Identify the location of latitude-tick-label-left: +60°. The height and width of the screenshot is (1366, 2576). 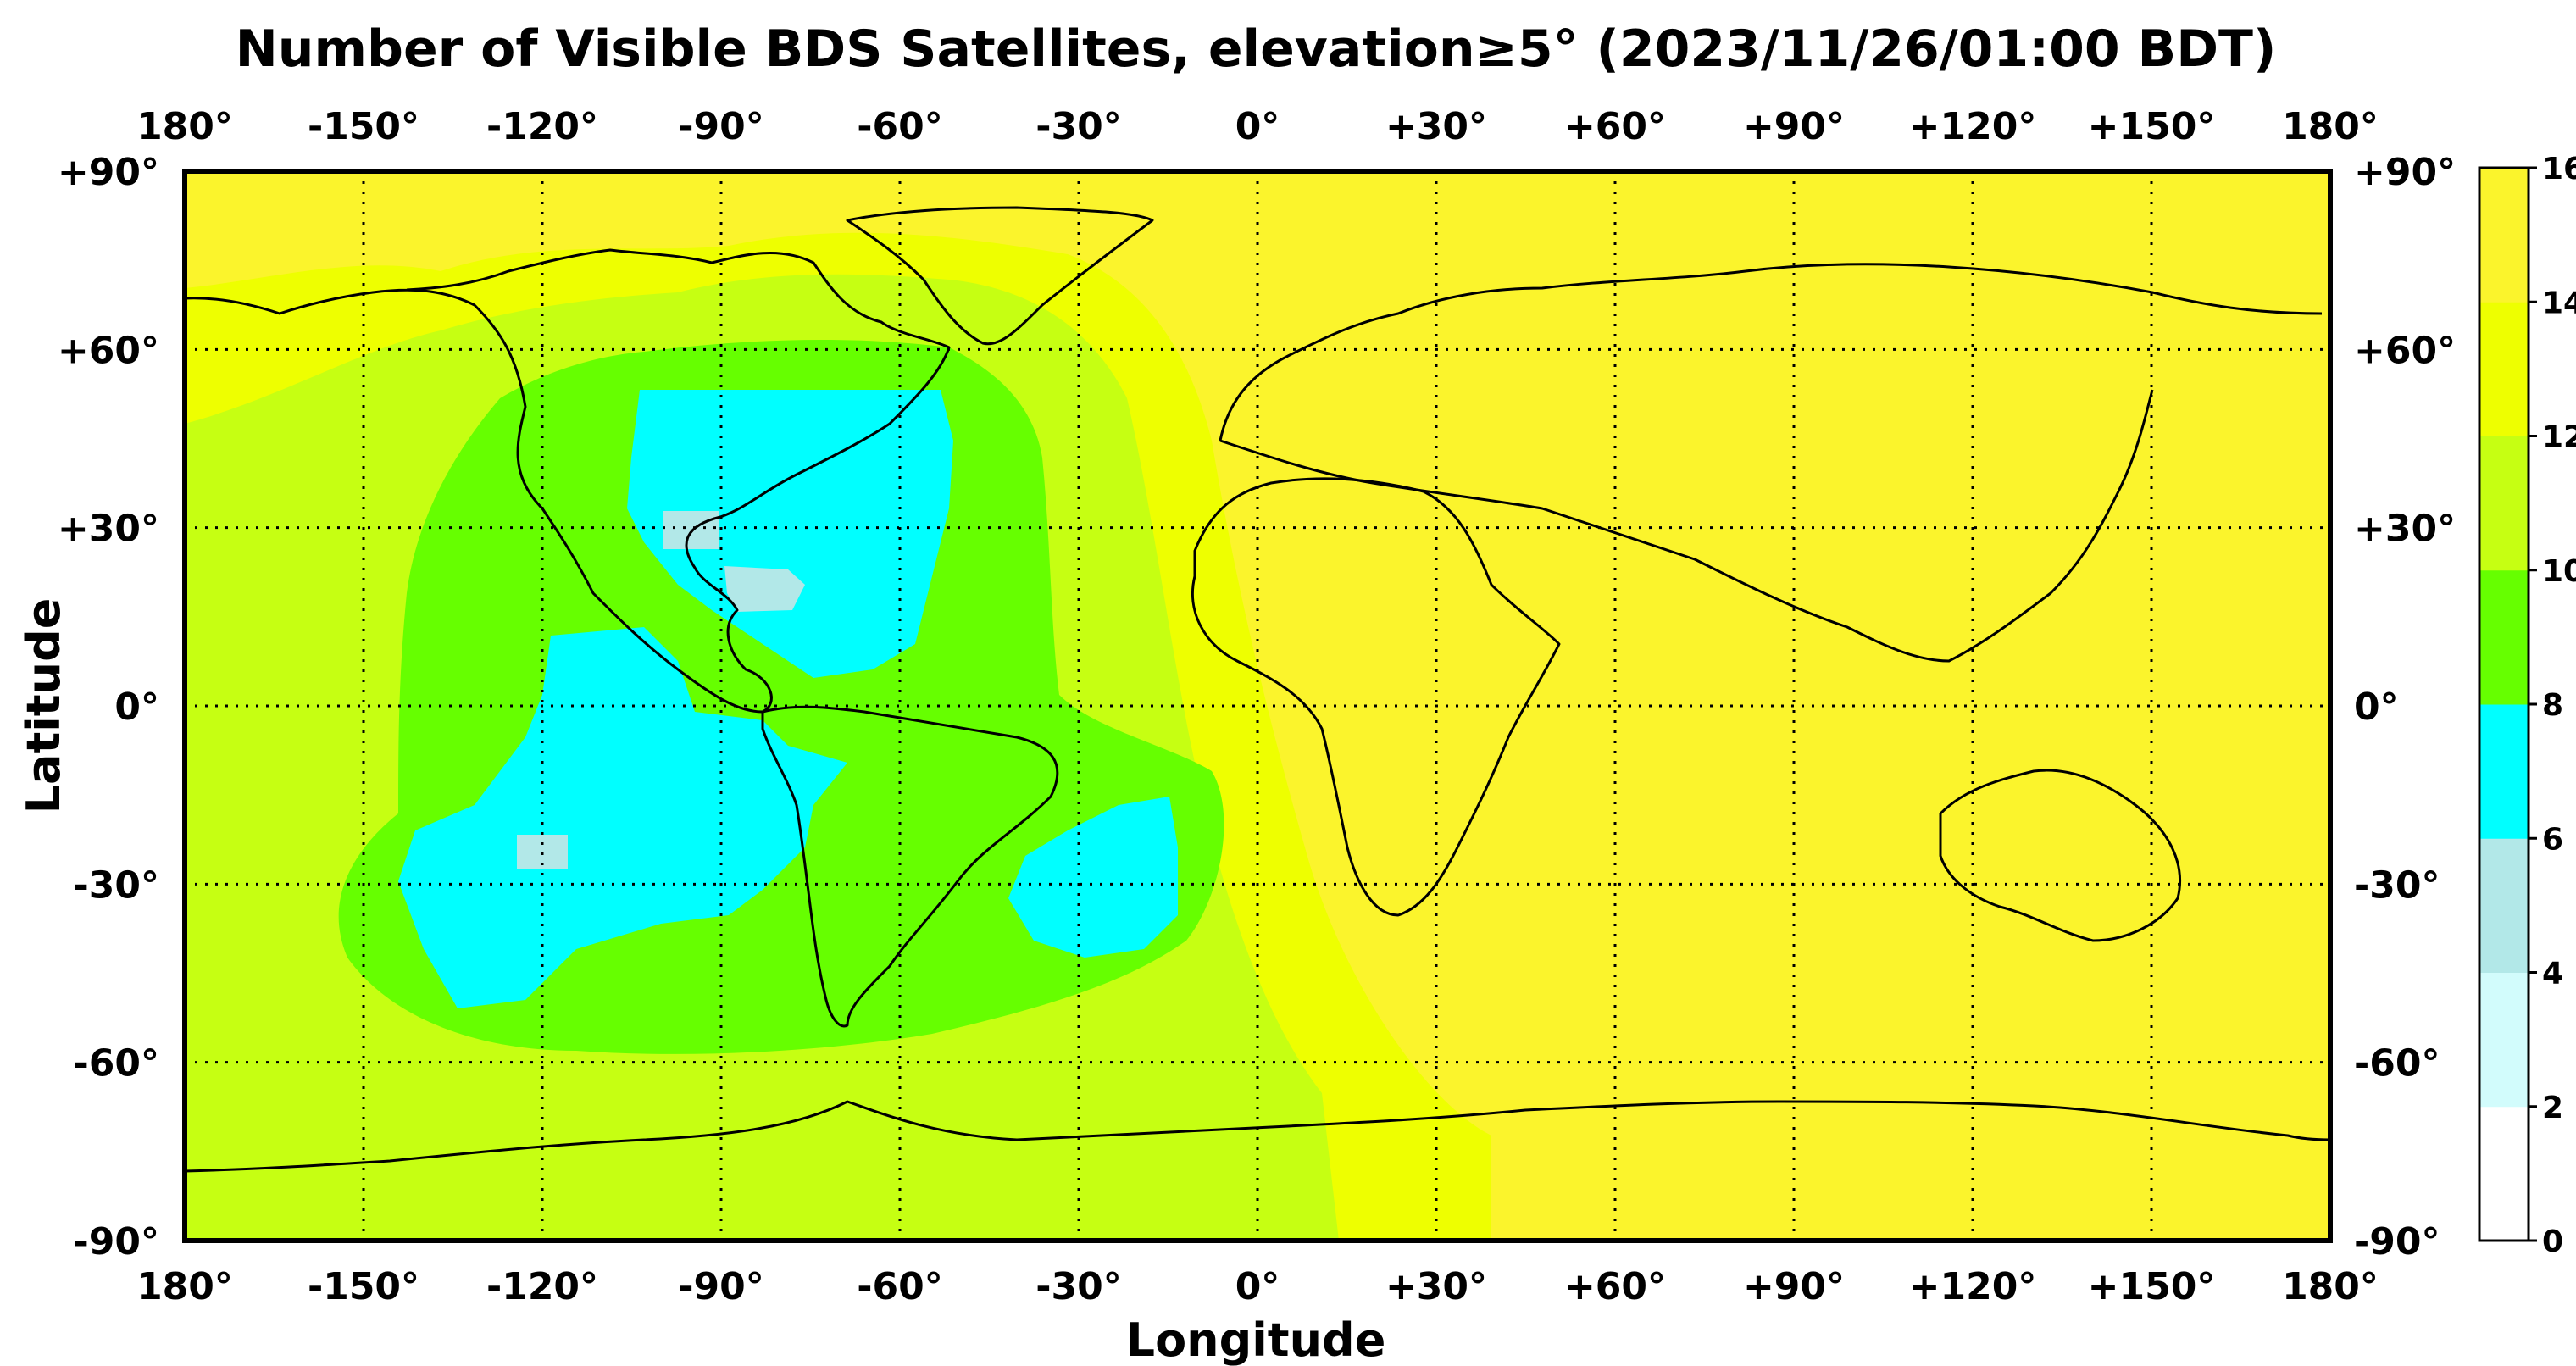
(108, 350).